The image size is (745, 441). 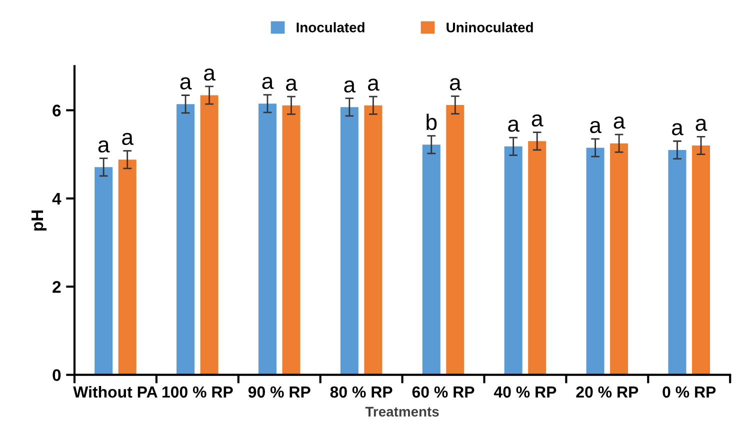 What do you see at coordinates (115, 392) in the screenshot?
I see `x-tick-label: Without PA` at bounding box center [115, 392].